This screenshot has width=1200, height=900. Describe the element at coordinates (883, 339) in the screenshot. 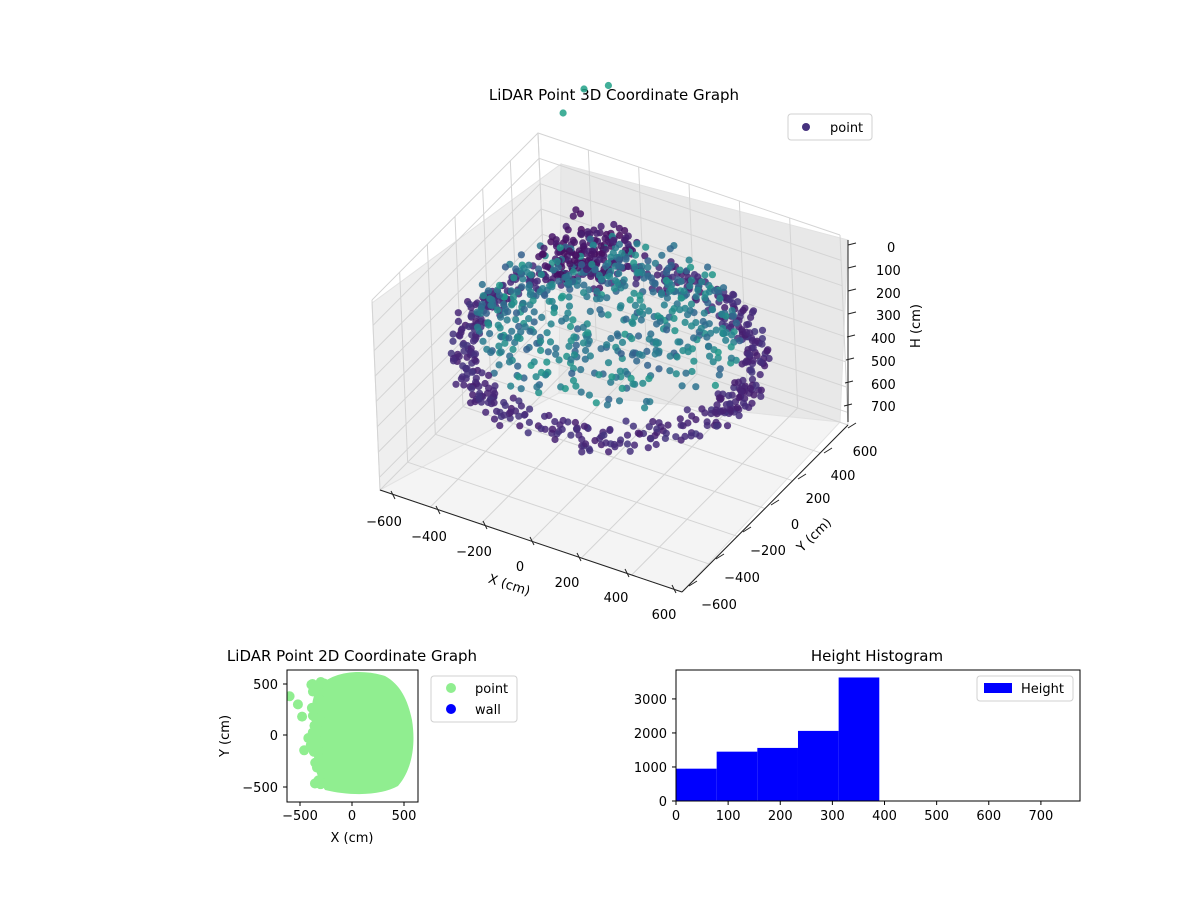

I see `z-tick-label: 400` at that location.